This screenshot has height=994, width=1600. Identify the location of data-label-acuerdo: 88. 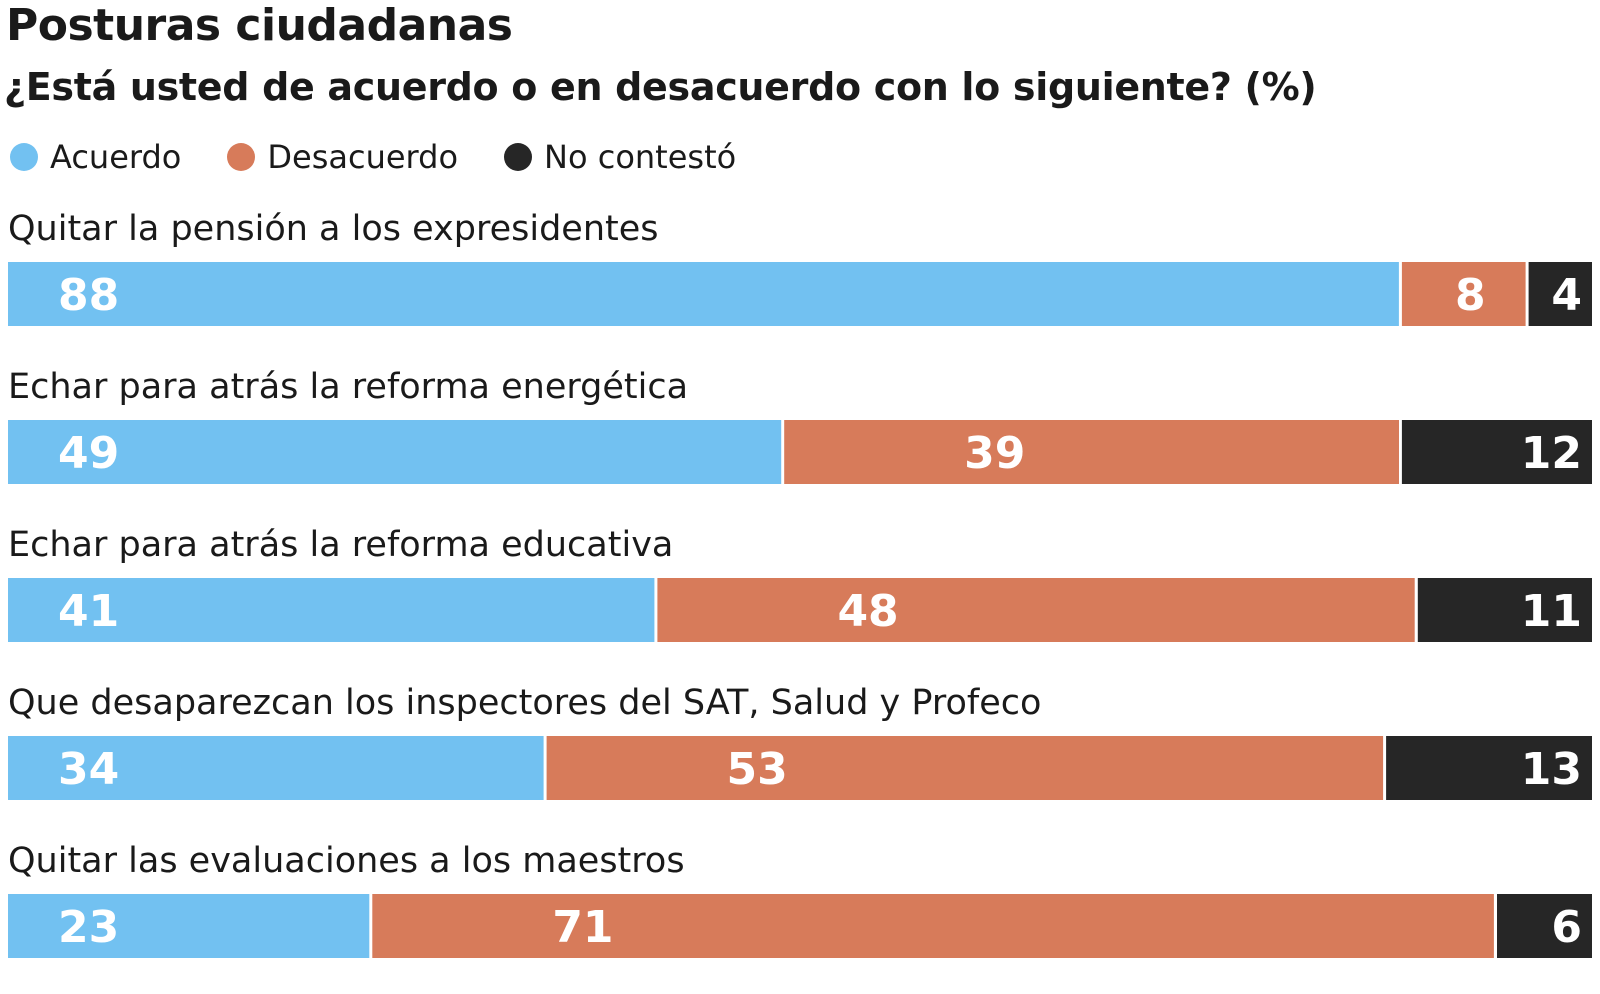
(88, 295).